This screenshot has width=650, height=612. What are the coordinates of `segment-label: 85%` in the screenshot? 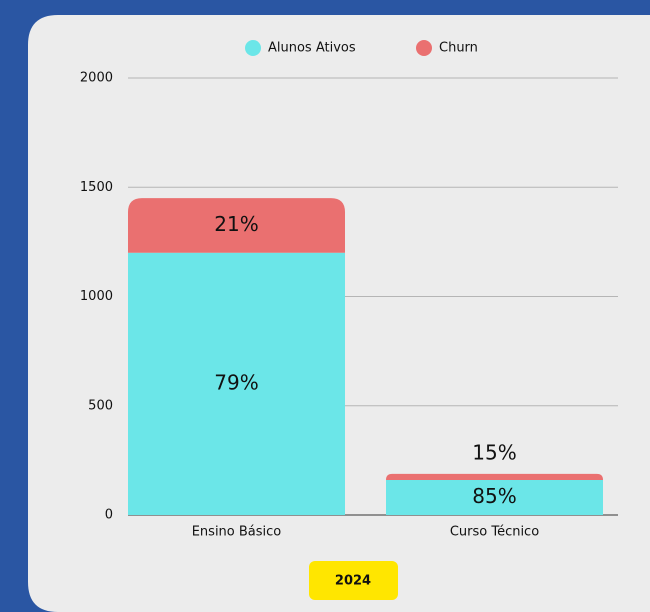 It's located at (494, 496).